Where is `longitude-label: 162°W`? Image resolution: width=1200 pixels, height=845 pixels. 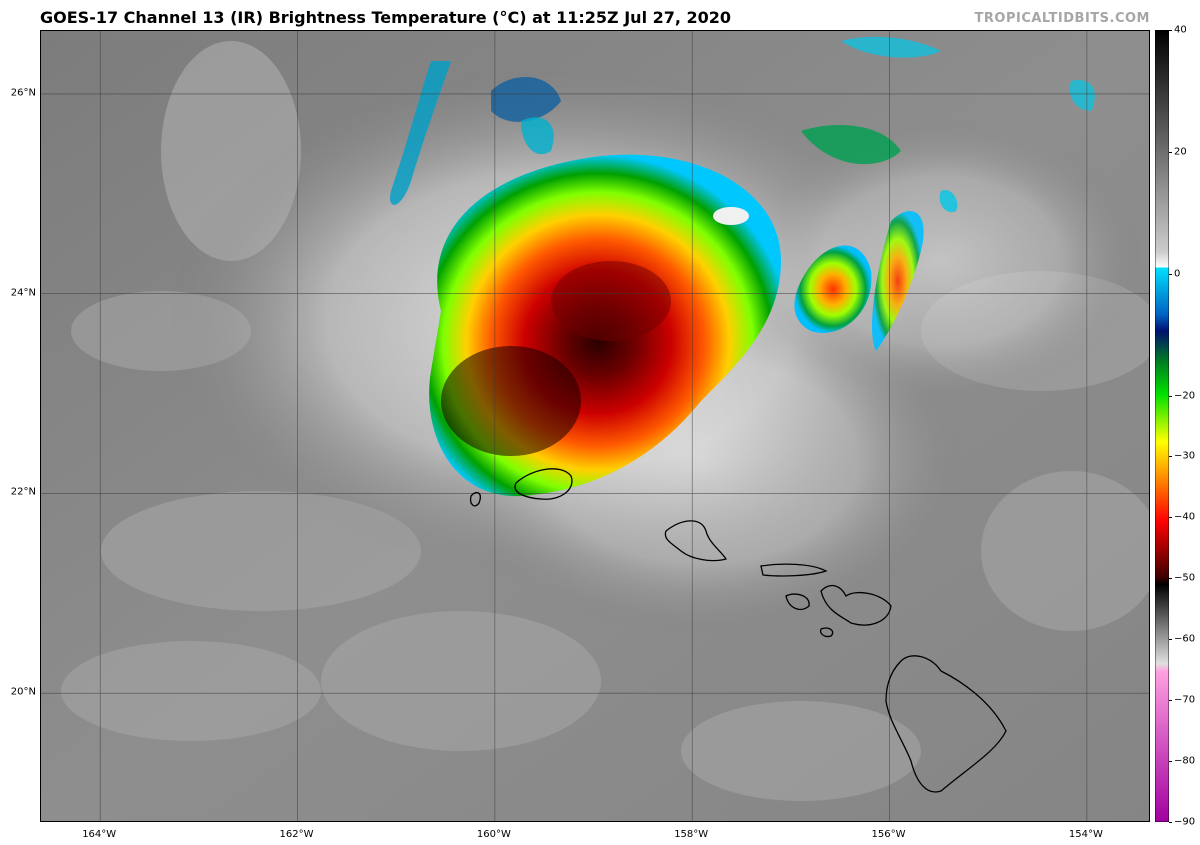
longitude-label: 162°W is located at coordinates (296, 834).